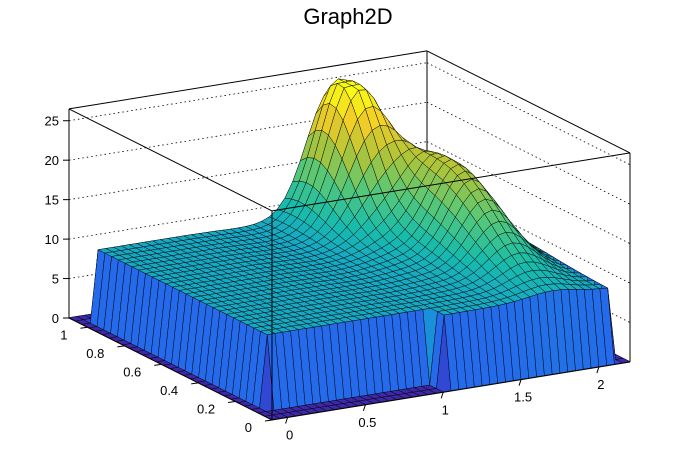  I want to click on x-axis-line, so click(451, 391).